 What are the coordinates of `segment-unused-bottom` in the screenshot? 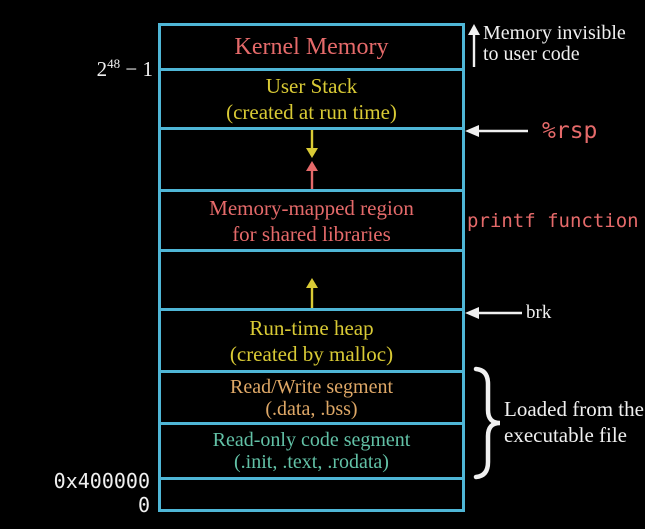 It's located at (311, 494).